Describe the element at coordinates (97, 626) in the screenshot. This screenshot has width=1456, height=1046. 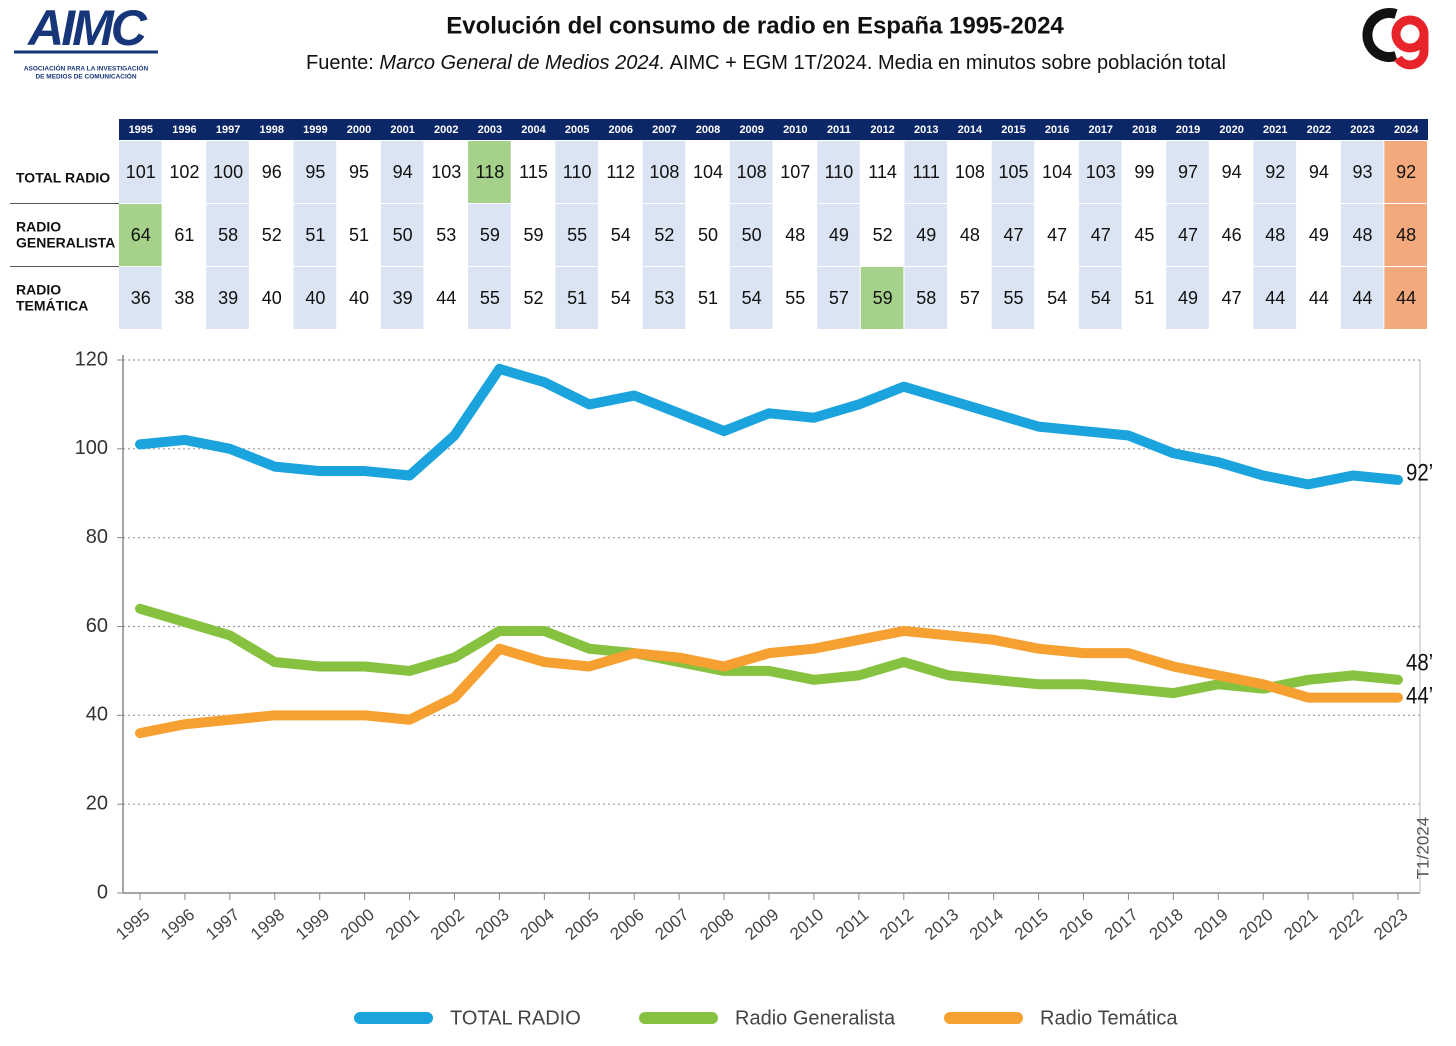
I see `y-tick-label: 60` at that location.